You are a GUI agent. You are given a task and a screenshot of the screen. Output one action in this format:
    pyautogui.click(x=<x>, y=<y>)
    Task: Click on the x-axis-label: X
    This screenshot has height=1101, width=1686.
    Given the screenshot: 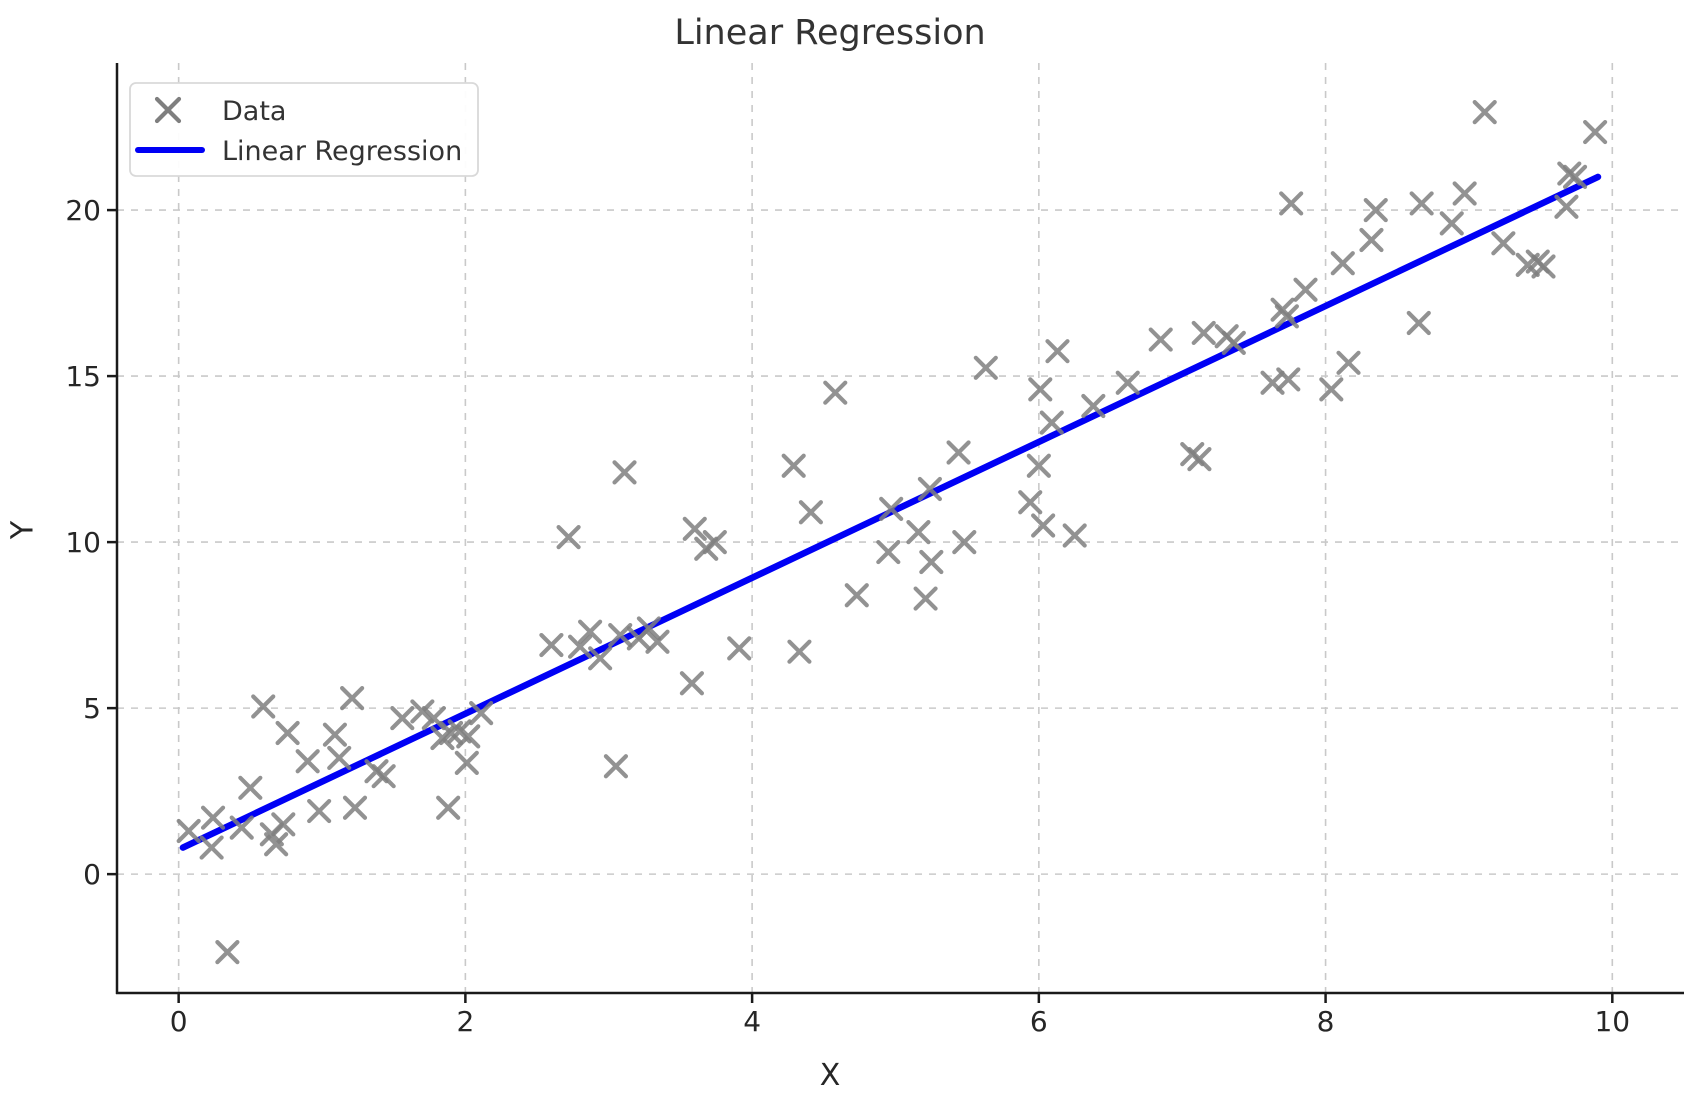 What is the action you would take?
    pyautogui.click(x=830, y=1075)
    